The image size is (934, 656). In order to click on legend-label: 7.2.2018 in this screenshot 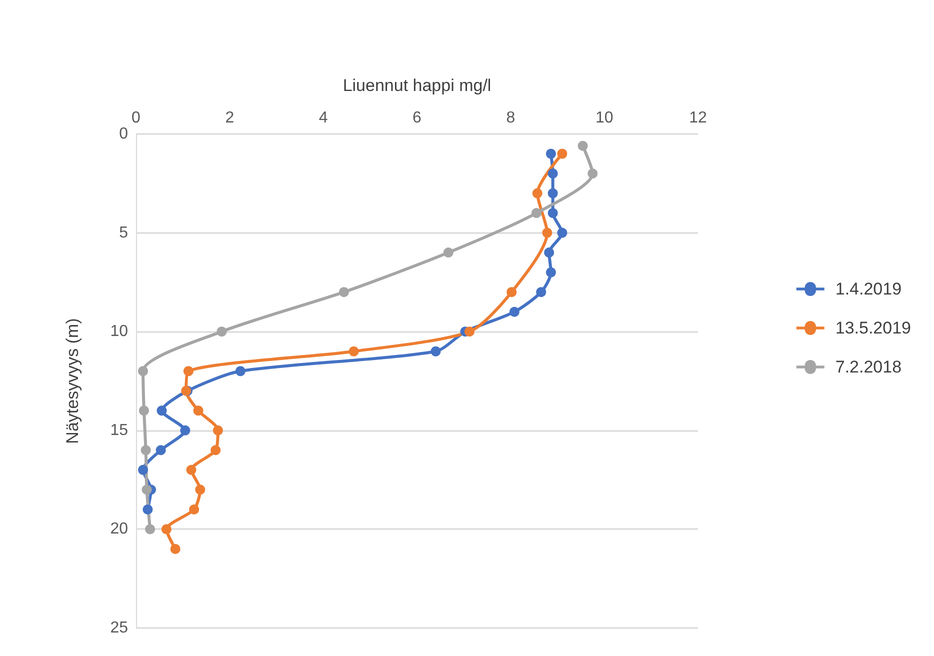, I will do `click(868, 367)`.